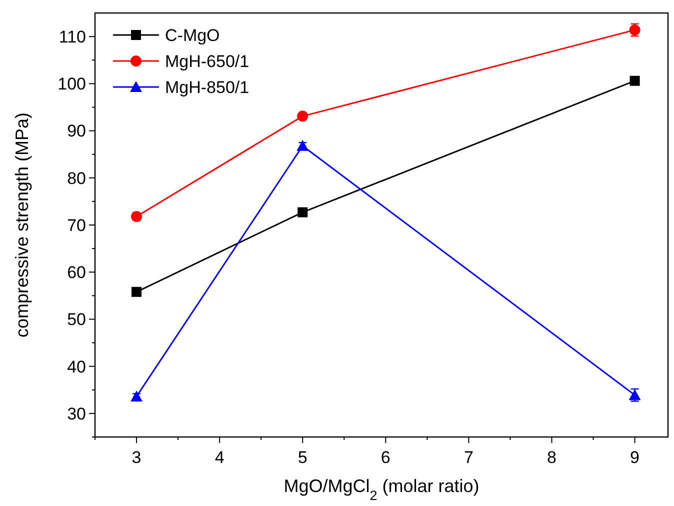 This screenshot has width=674, height=506. What do you see at coordinates (385, 457) in the screenshot?
I see `x-tick-label: 6` at bounding box center [385, 457].